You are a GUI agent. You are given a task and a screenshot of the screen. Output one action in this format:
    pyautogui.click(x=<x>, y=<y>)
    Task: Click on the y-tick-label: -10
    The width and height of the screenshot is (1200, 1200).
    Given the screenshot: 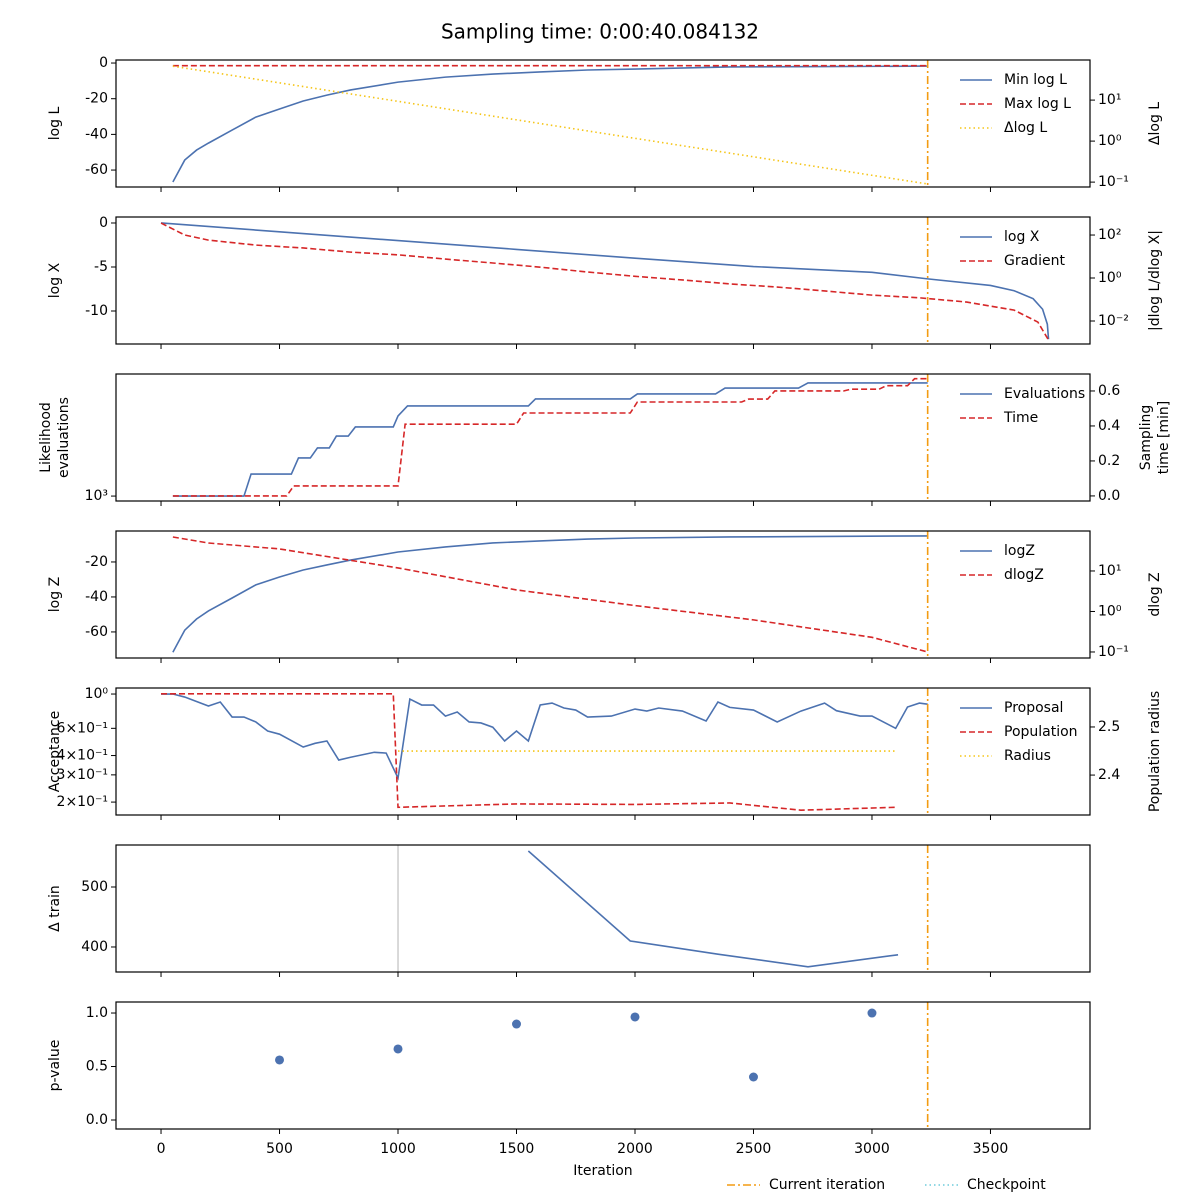 What is the action you would take?
    pyautogui.click(x=96, y=311)
    